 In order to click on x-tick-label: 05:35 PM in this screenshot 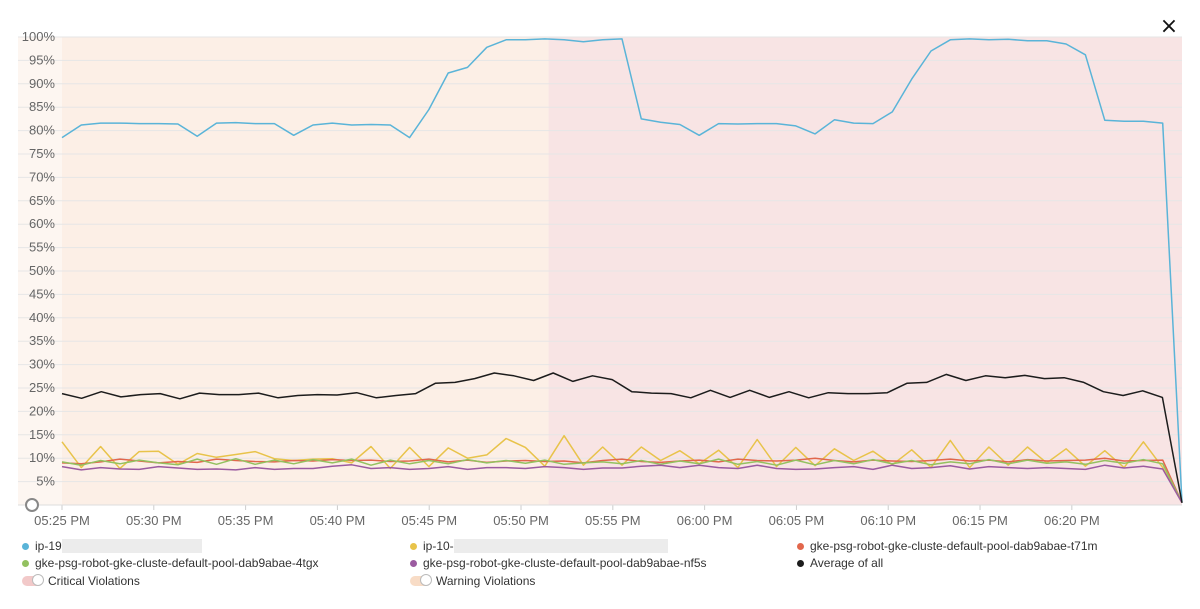, I will do `click(246, 520)`.